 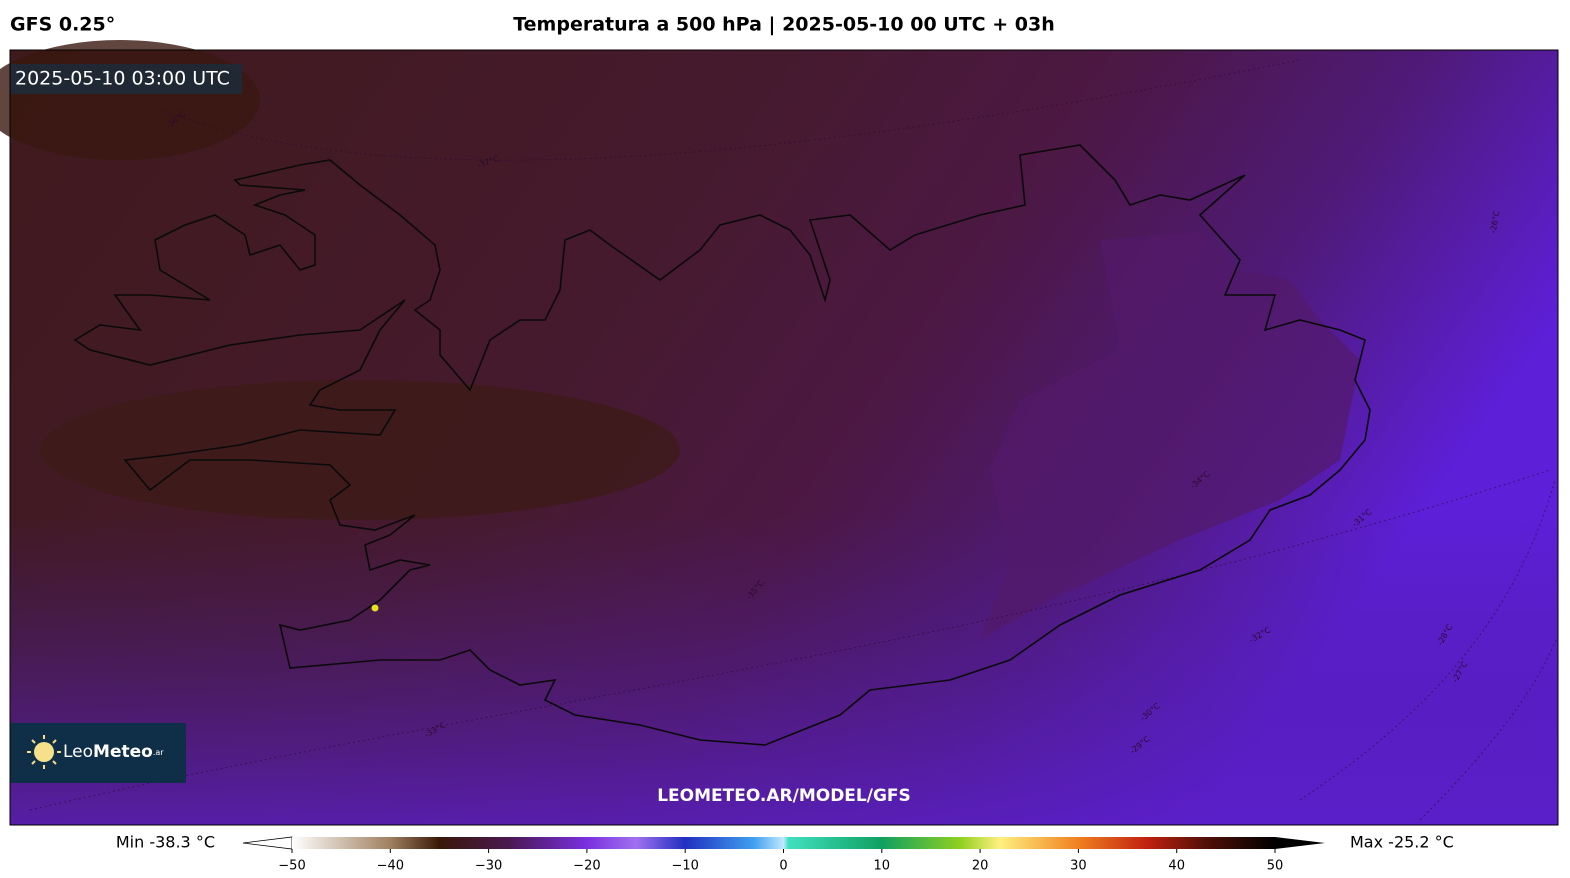 What do you see at coordinates (882, 866) in the screenshot?
I see `colorbar-tick-label: 10` at bounding box center [882, 866].